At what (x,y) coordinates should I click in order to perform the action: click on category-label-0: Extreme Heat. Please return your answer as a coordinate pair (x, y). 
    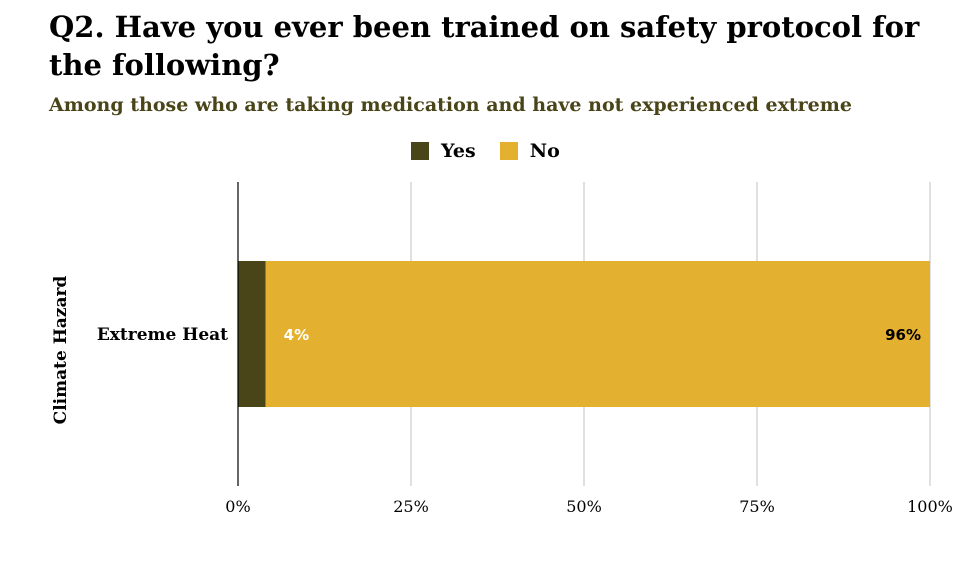
    Looking at the image, I should click on (162, 335).